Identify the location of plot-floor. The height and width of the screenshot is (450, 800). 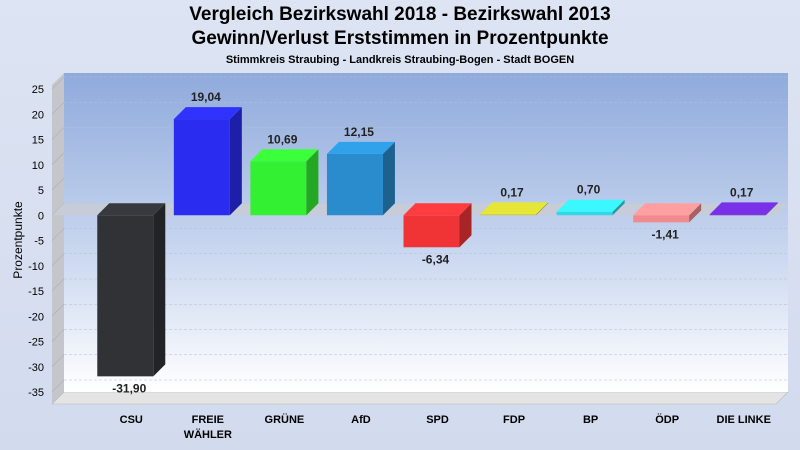
(420, 398).